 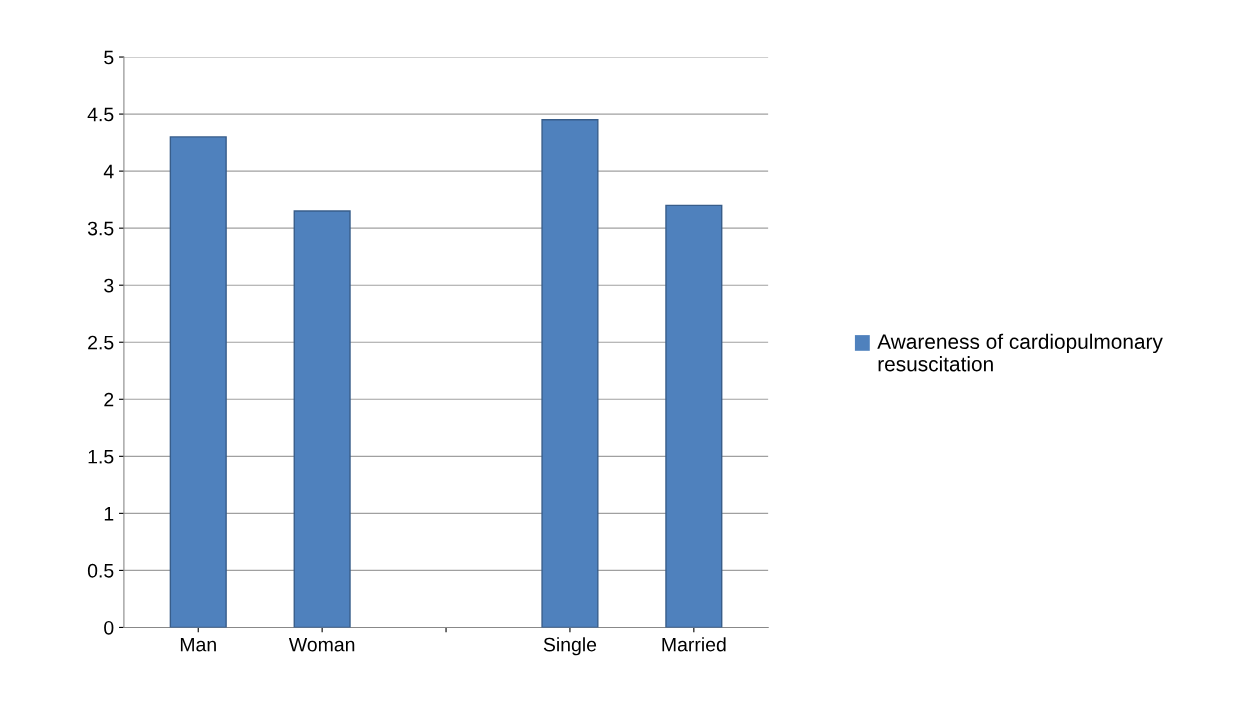 What do you see at coordinates (101, 342) in the screenshot?
I see `y-tick-label: 2.5` at bounding box center [101, 342].